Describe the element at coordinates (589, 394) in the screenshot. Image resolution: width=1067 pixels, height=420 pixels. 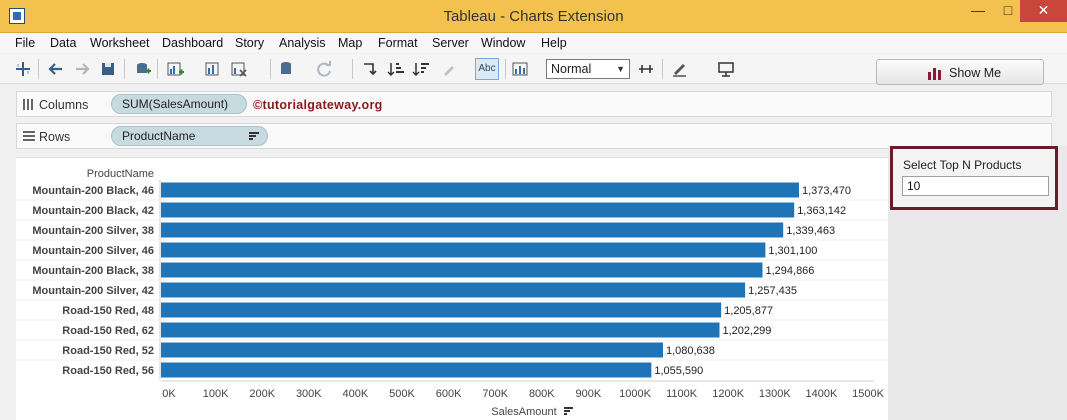
I see `x-tick-label: 900K` at that location.